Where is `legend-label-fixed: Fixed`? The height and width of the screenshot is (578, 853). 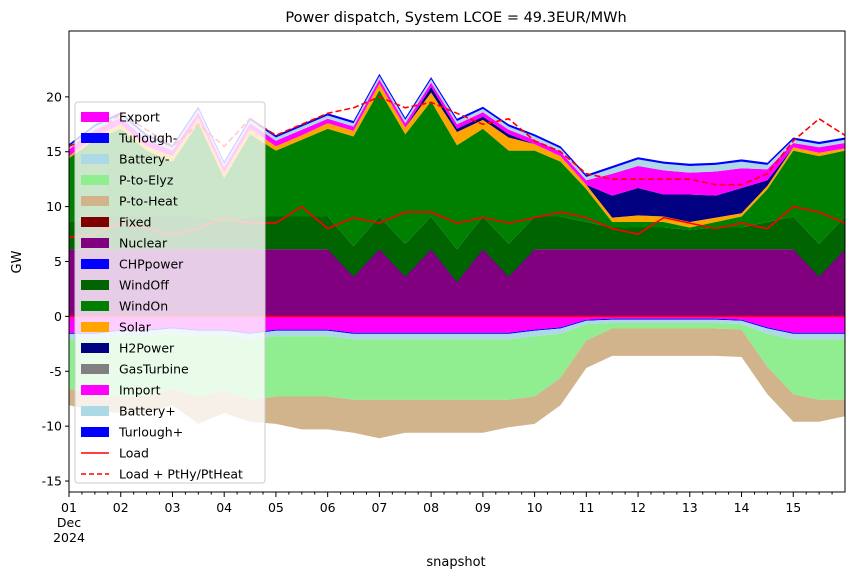 legend-label-fixed: Fixed is located at coordinates (135, 222).